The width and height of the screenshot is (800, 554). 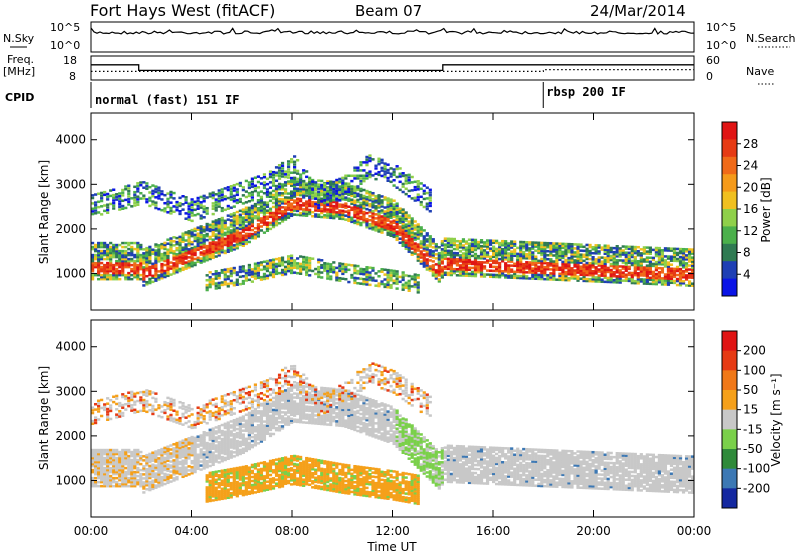 I want to click on nave-trace, so click(x=392, y=70).